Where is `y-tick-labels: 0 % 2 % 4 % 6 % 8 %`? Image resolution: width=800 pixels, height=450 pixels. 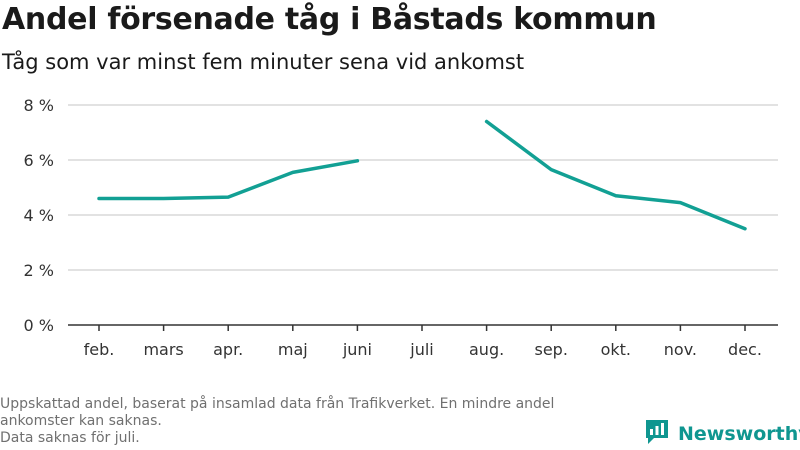
y-tick-labels: 0 % 2 % 4 % 6 % 8 % is located at coordinates (39, 215).